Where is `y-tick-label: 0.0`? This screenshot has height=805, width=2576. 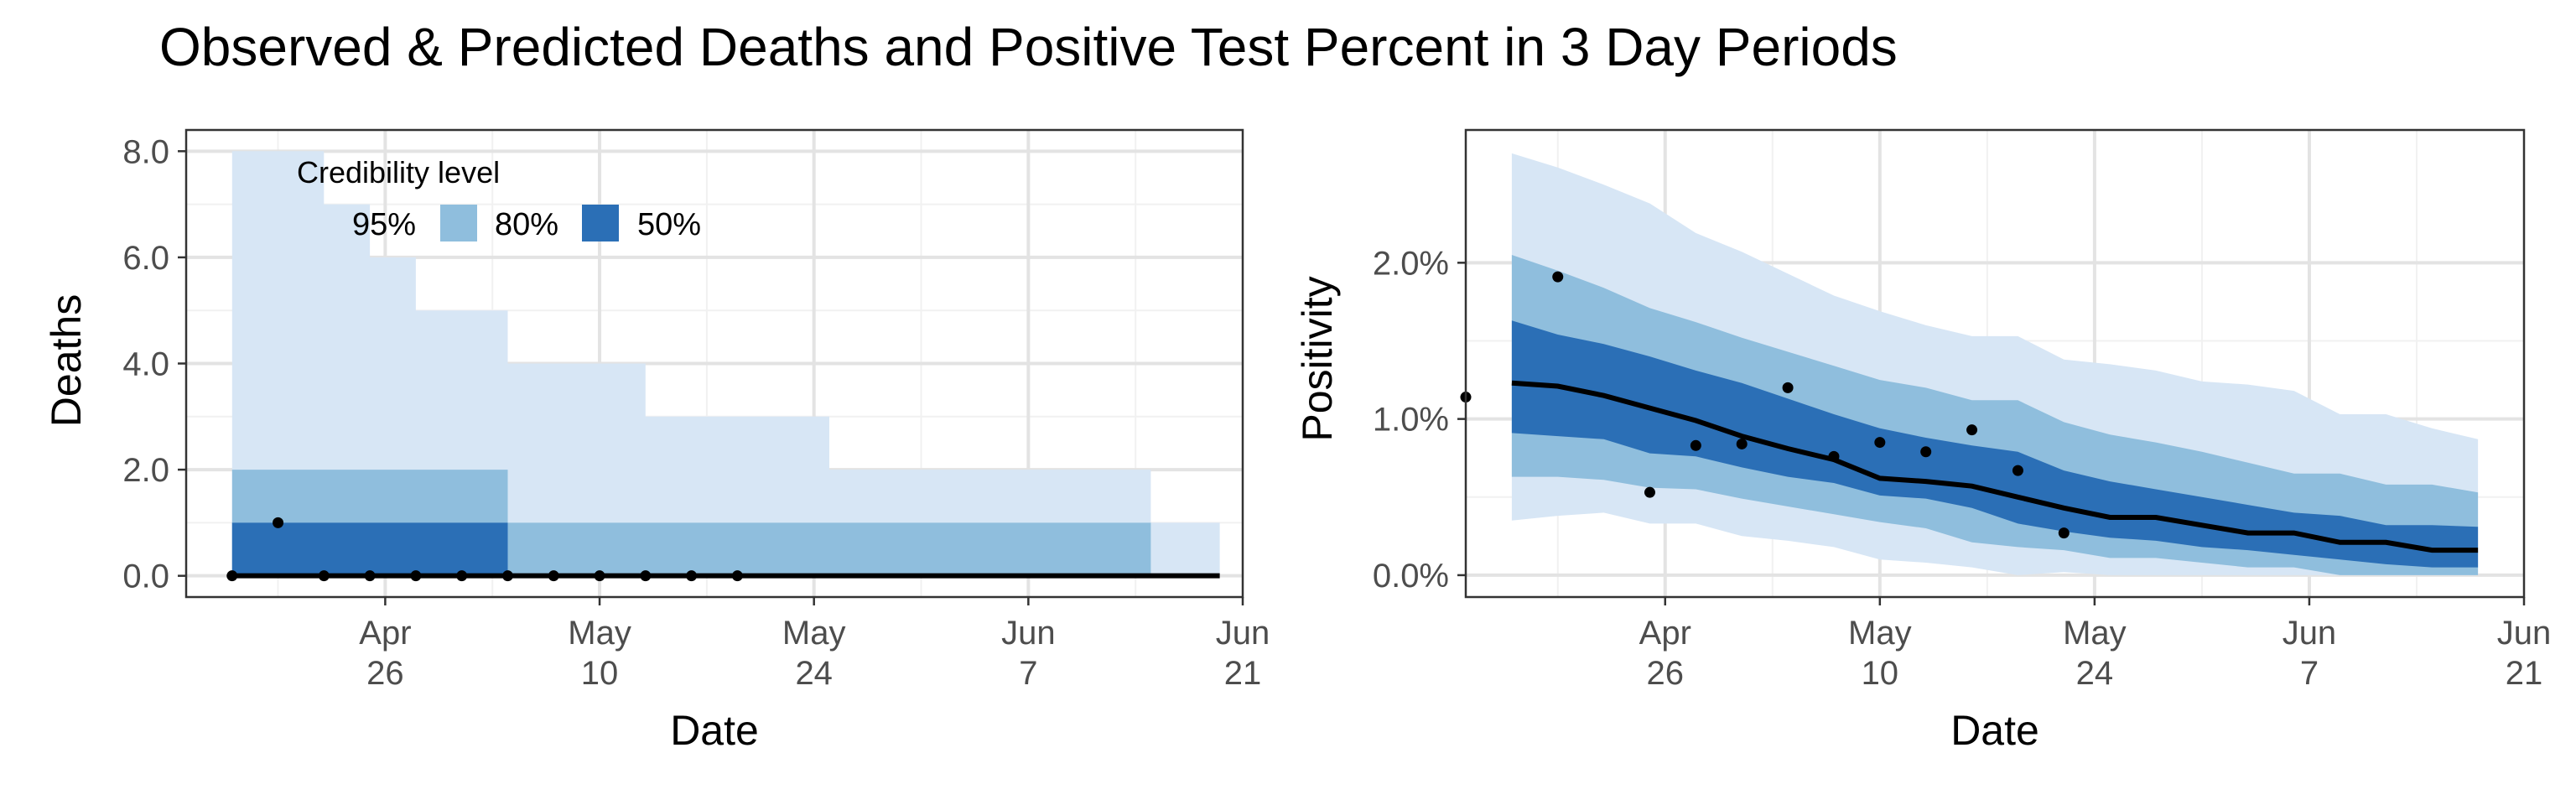 y-tick-label: 0.0 is located at coordinates (145, 576).